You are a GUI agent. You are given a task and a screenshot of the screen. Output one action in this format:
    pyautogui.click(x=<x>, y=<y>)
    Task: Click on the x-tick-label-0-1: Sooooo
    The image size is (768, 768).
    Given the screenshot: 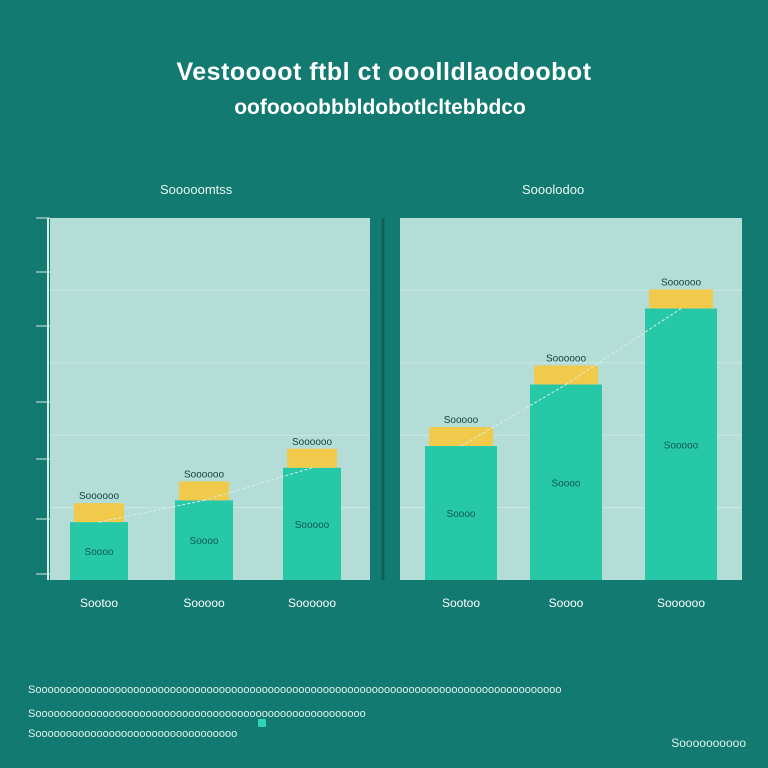 What is the action you would take?
    pyautogui.click(x=204, y=603)
    